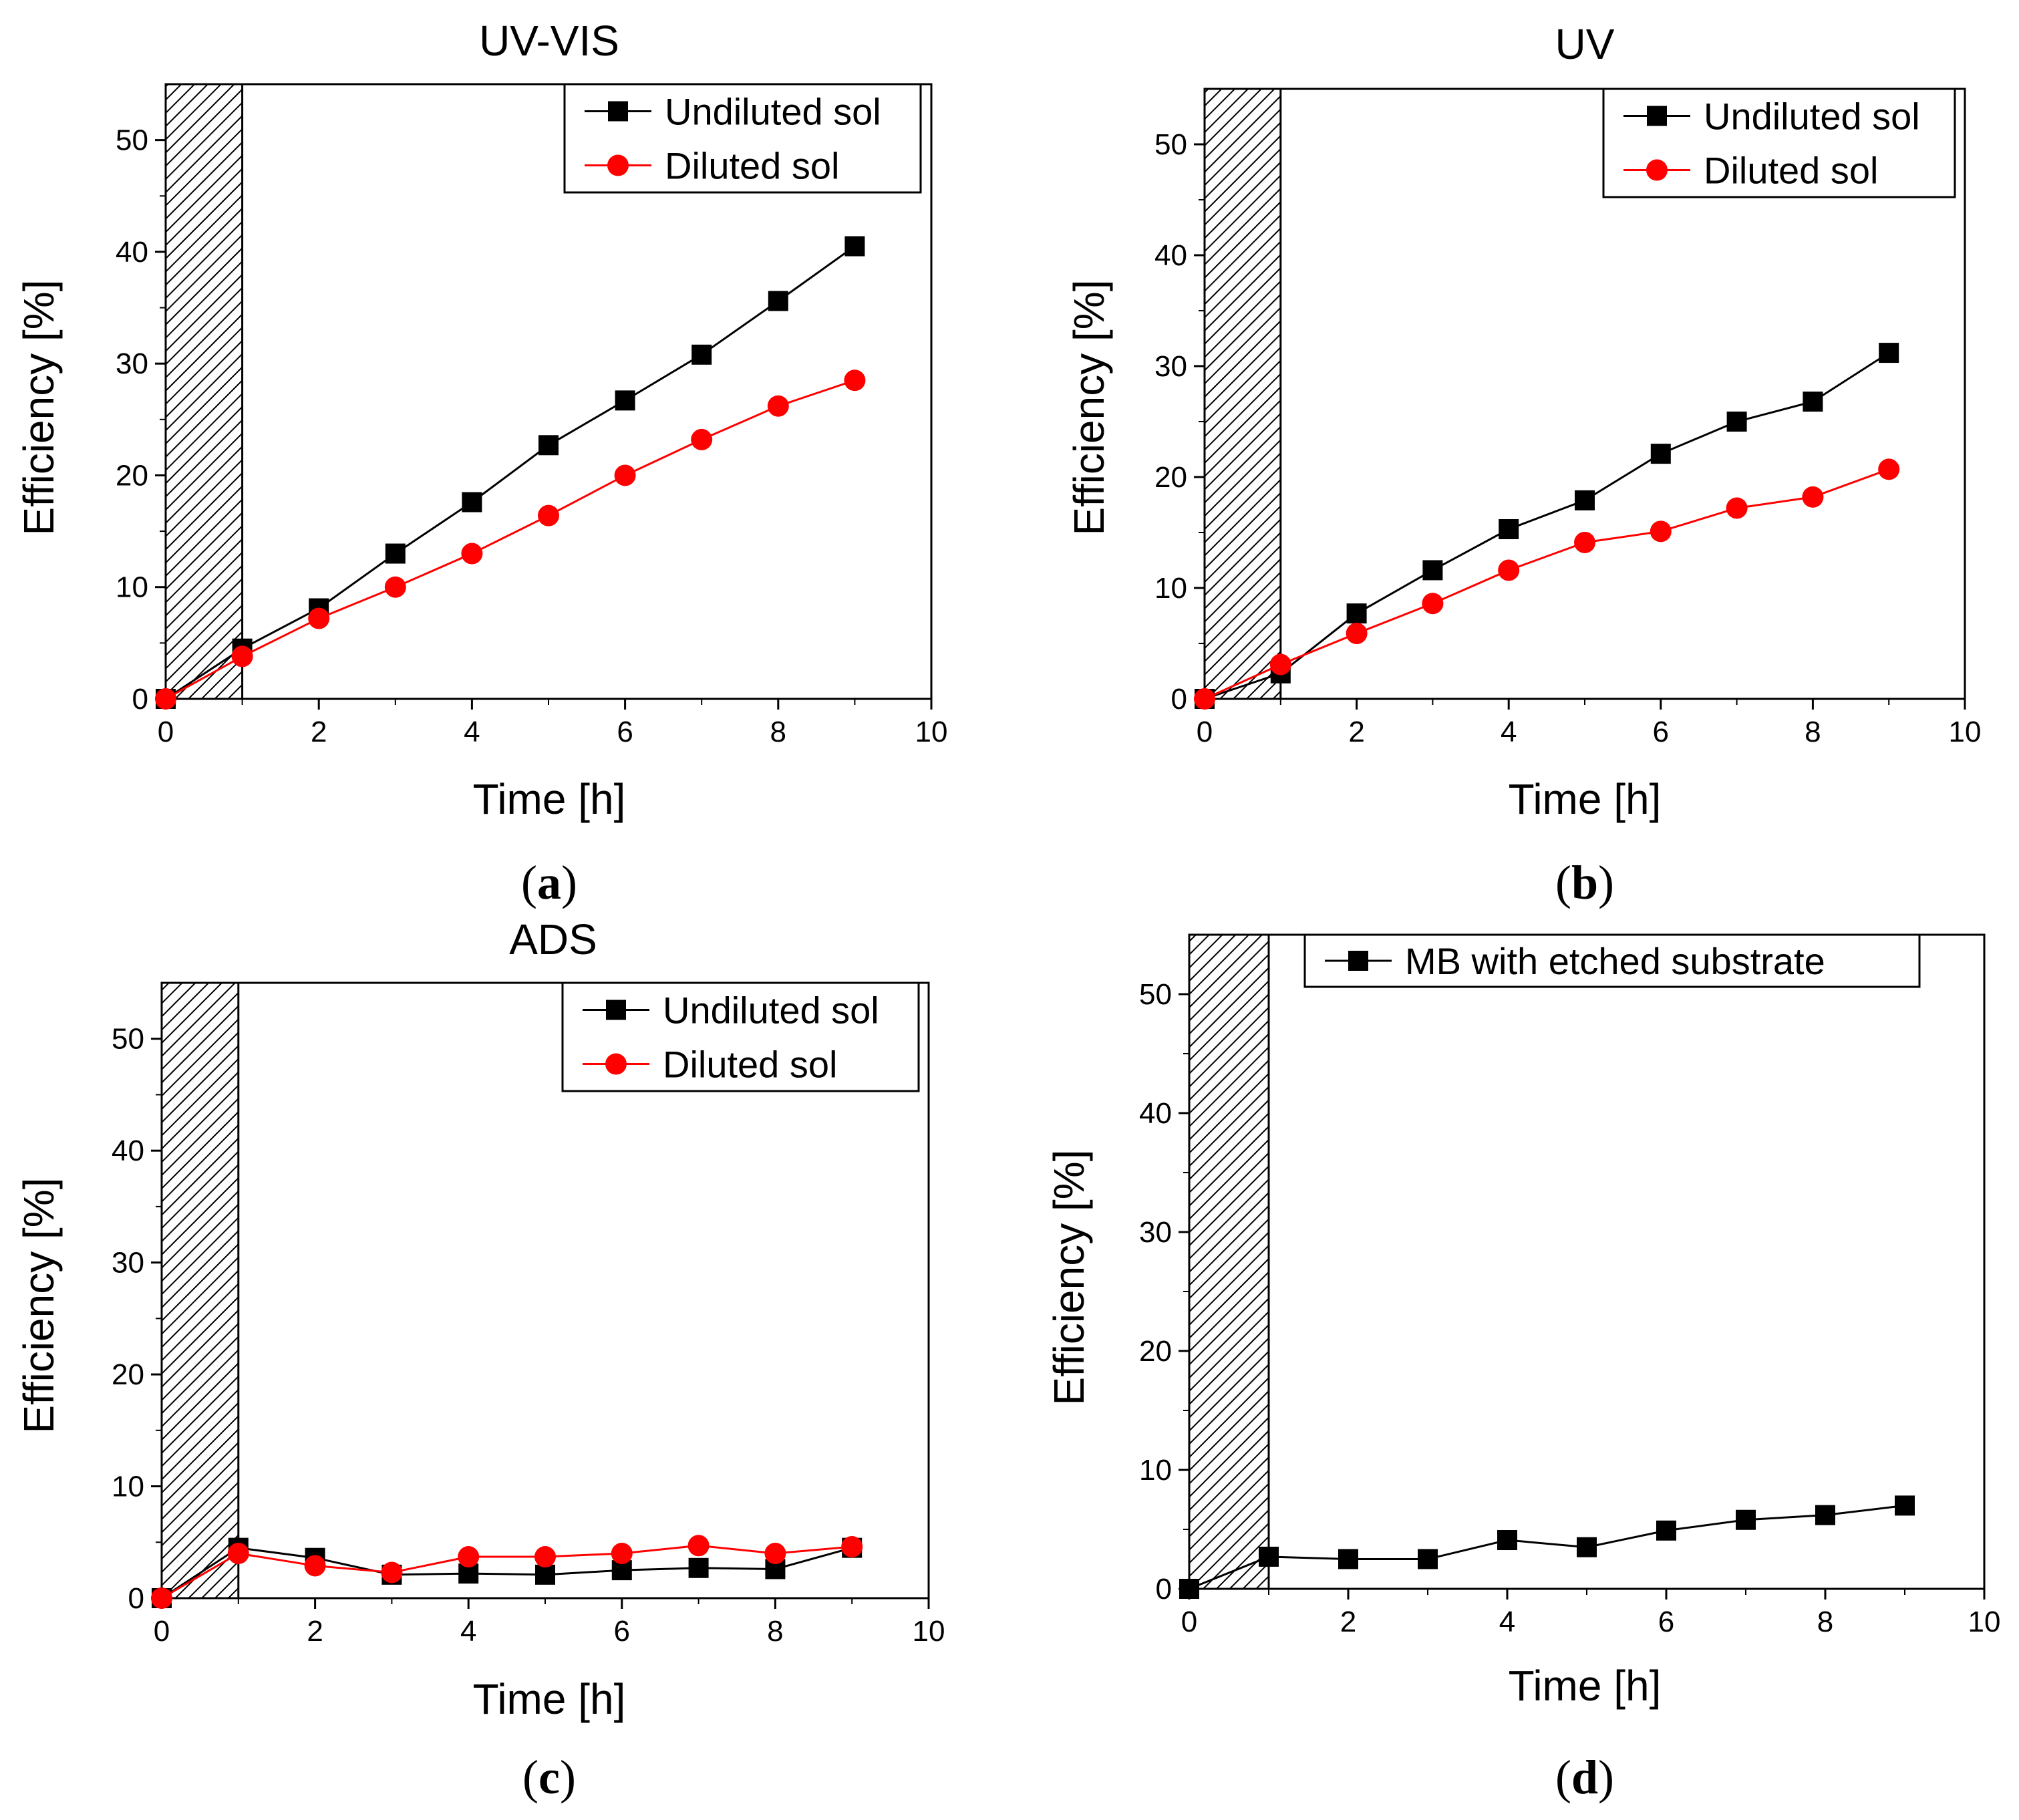 The width and height of the screenshot is (2019, 1820). What do you see at coordinates (39, 1306) in the screenshot?
I see `y-axis-title: Efficiency [%]` at bounding box center [39, 1306].